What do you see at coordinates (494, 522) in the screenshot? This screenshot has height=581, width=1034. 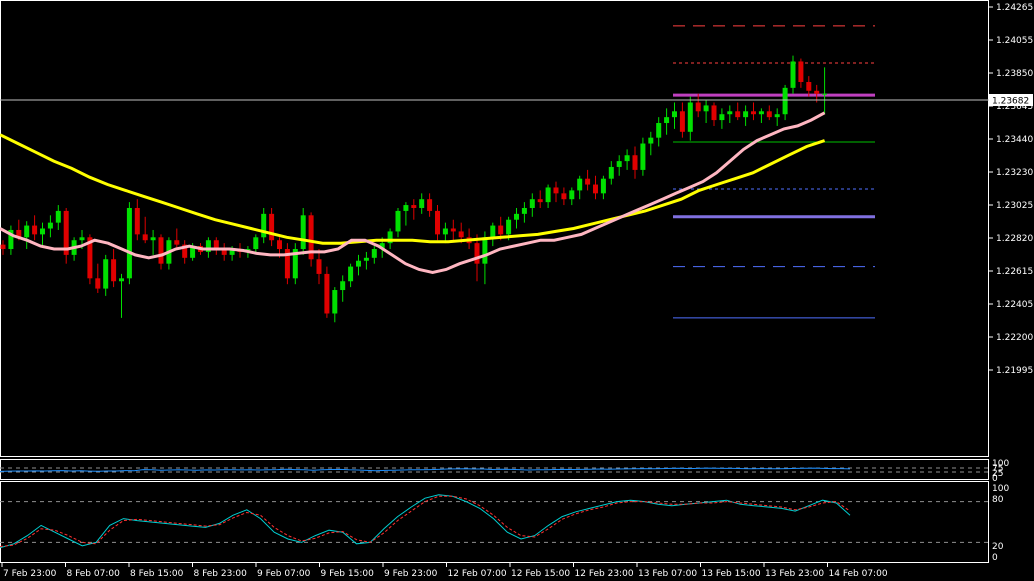 I see `stochastic-panel-border` at bounding box center [494, 522].